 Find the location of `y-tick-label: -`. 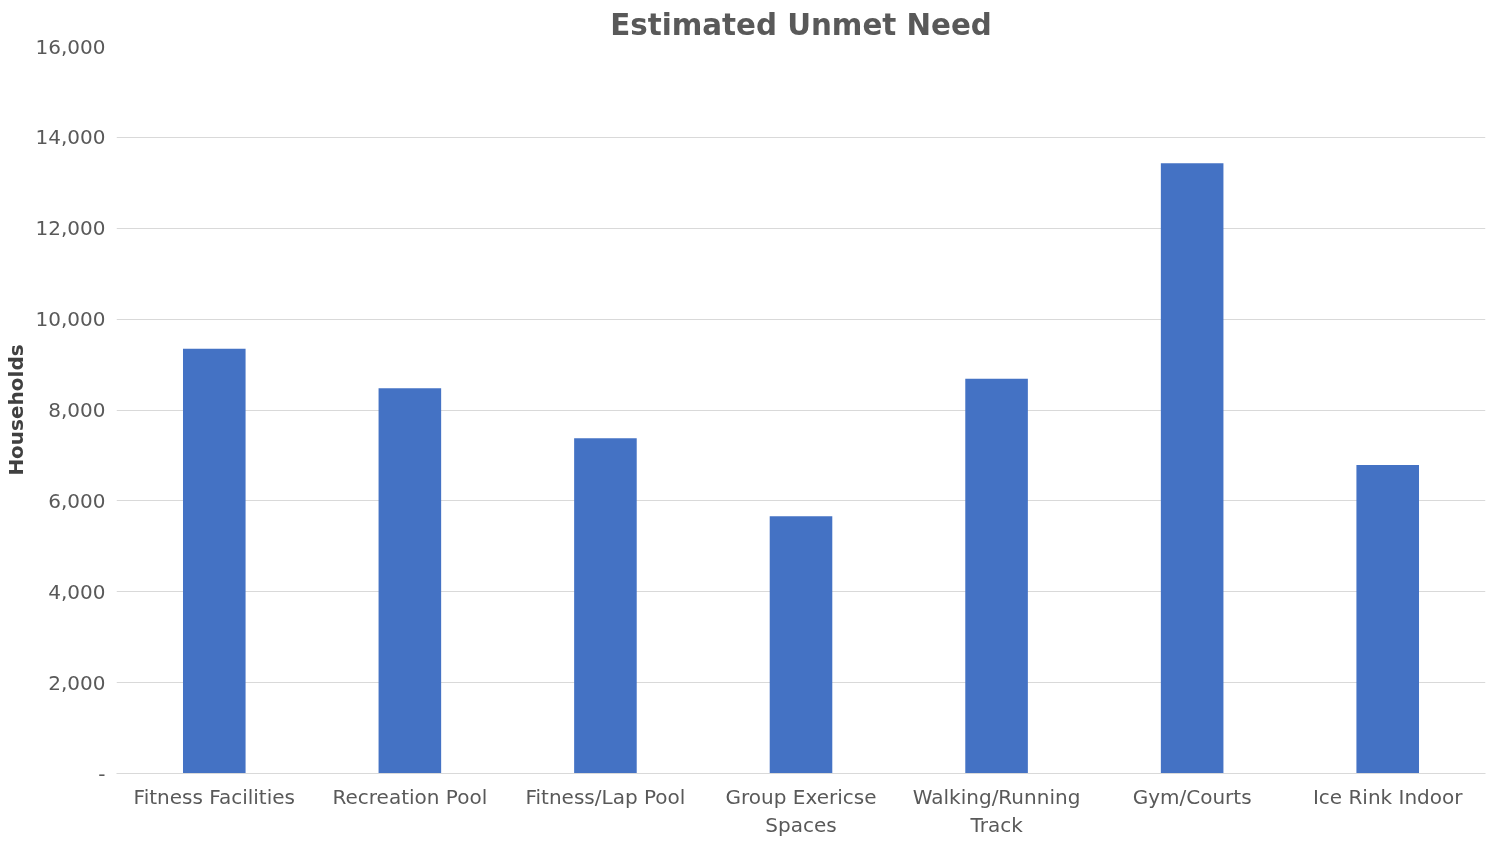

y-tick-label: - is located at coordinates (102, 773).